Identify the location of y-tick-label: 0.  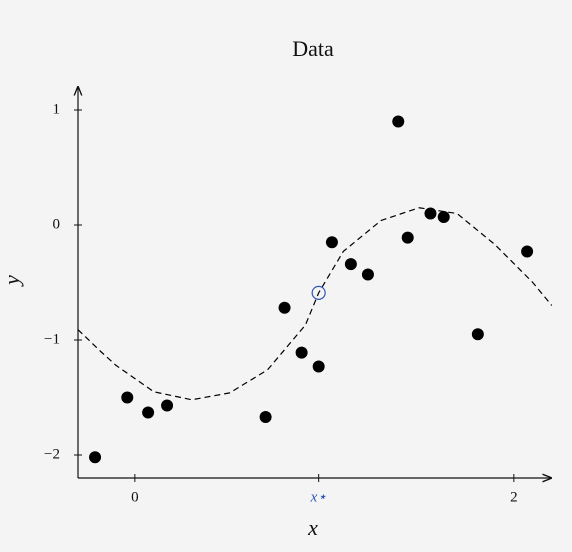
(57, 224).